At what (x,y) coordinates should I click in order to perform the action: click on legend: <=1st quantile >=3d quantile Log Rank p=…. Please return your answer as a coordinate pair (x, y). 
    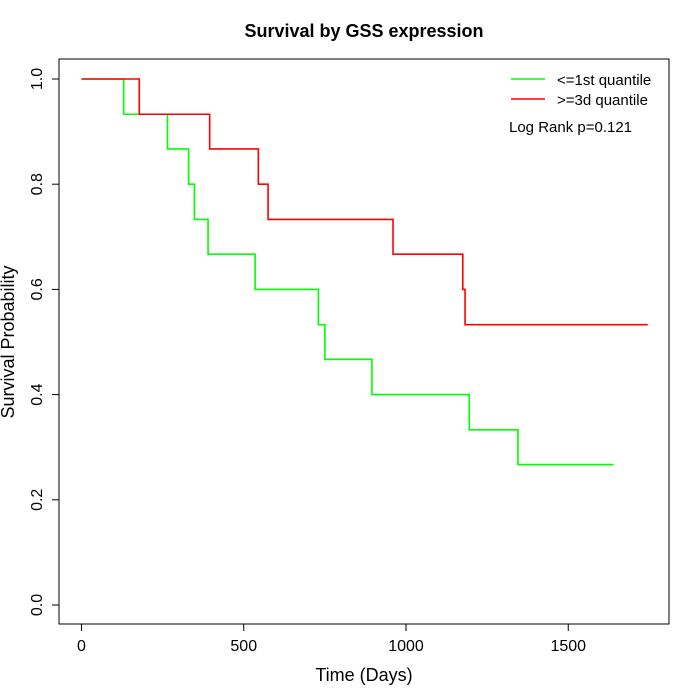
    Looking at the image, I should click on (580, 104).